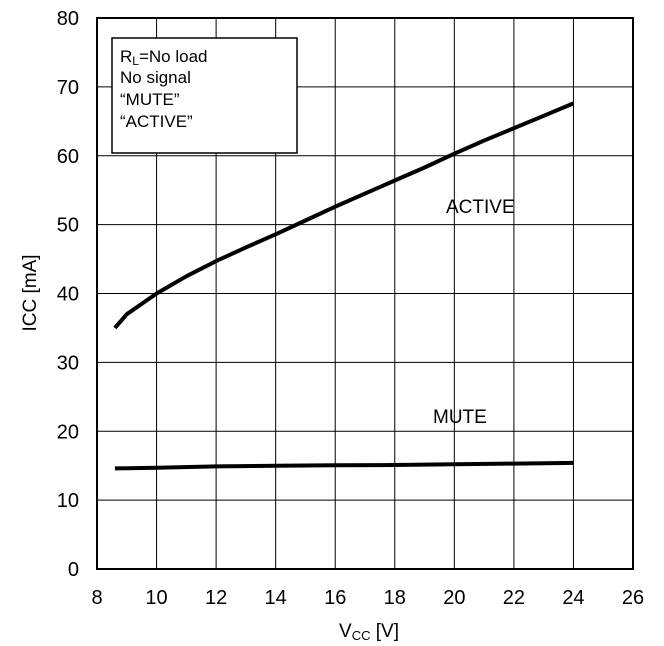  What do you see at coordinates (460, 417) in the screenshot?
I see `series-label-mute: MUTE` at bounding box center [460, 417].